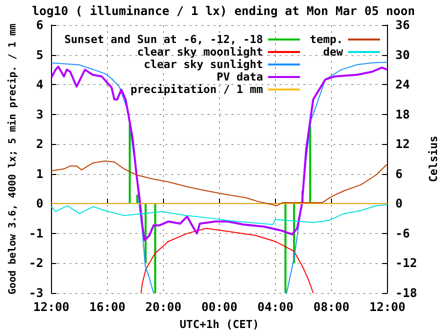 Image resolution: width=447 pixels, height=335 pixels. Describe the element at coordinates (200, 52) in the screenshot. I see `legend-label: clear sky moonlight` at that location.